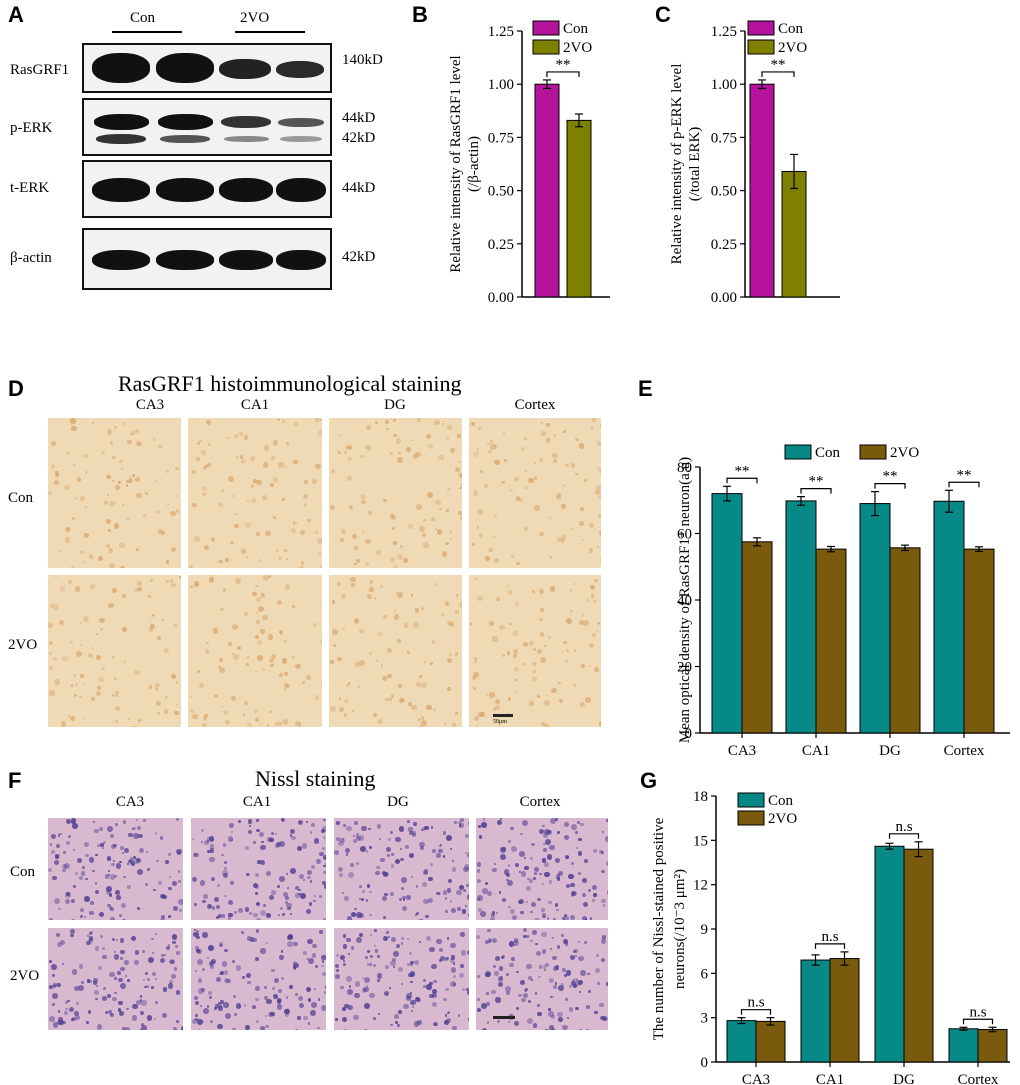  Describe the element at coordinates (16, 388) in the screenshot. I see `panel-letter-d: D` at that location.